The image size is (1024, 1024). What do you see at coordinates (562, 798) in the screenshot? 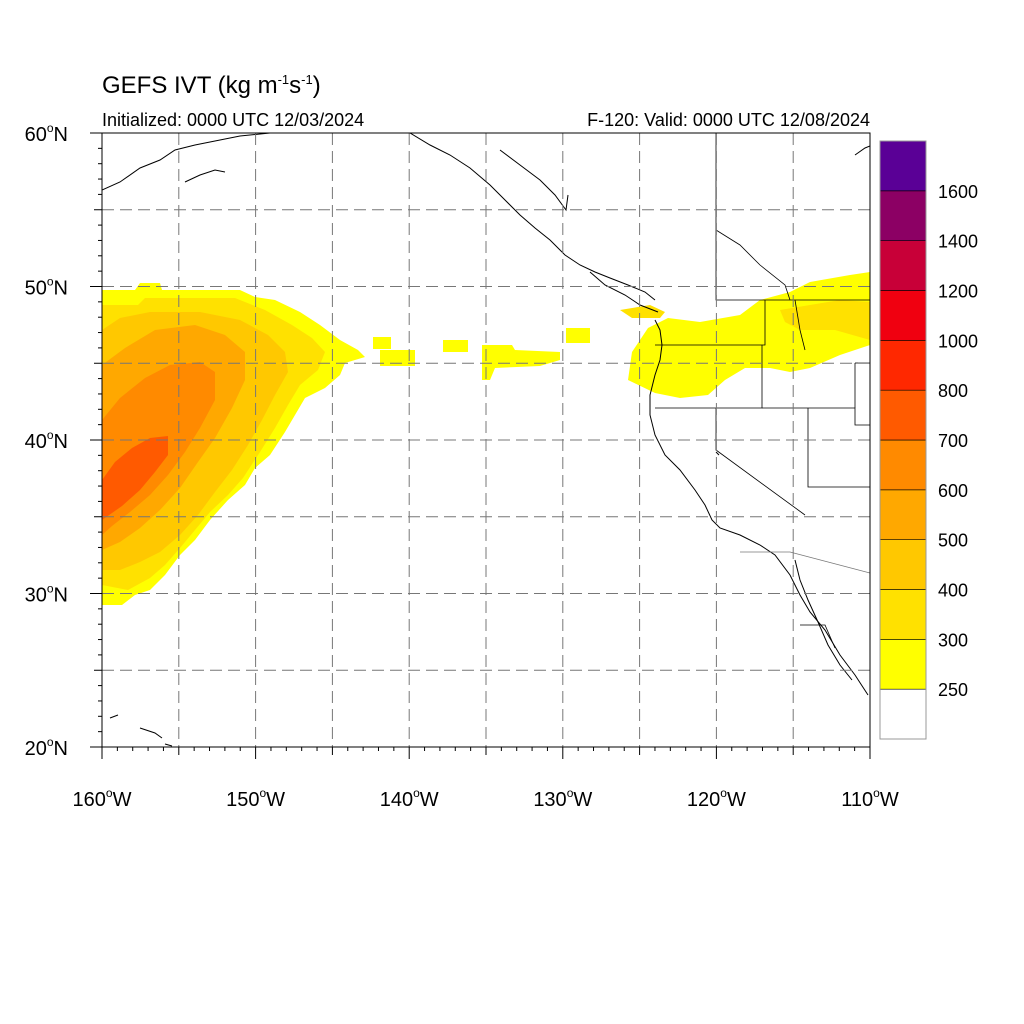
I see `lon-label-130: 130oW` at bounding box center [562, 798].